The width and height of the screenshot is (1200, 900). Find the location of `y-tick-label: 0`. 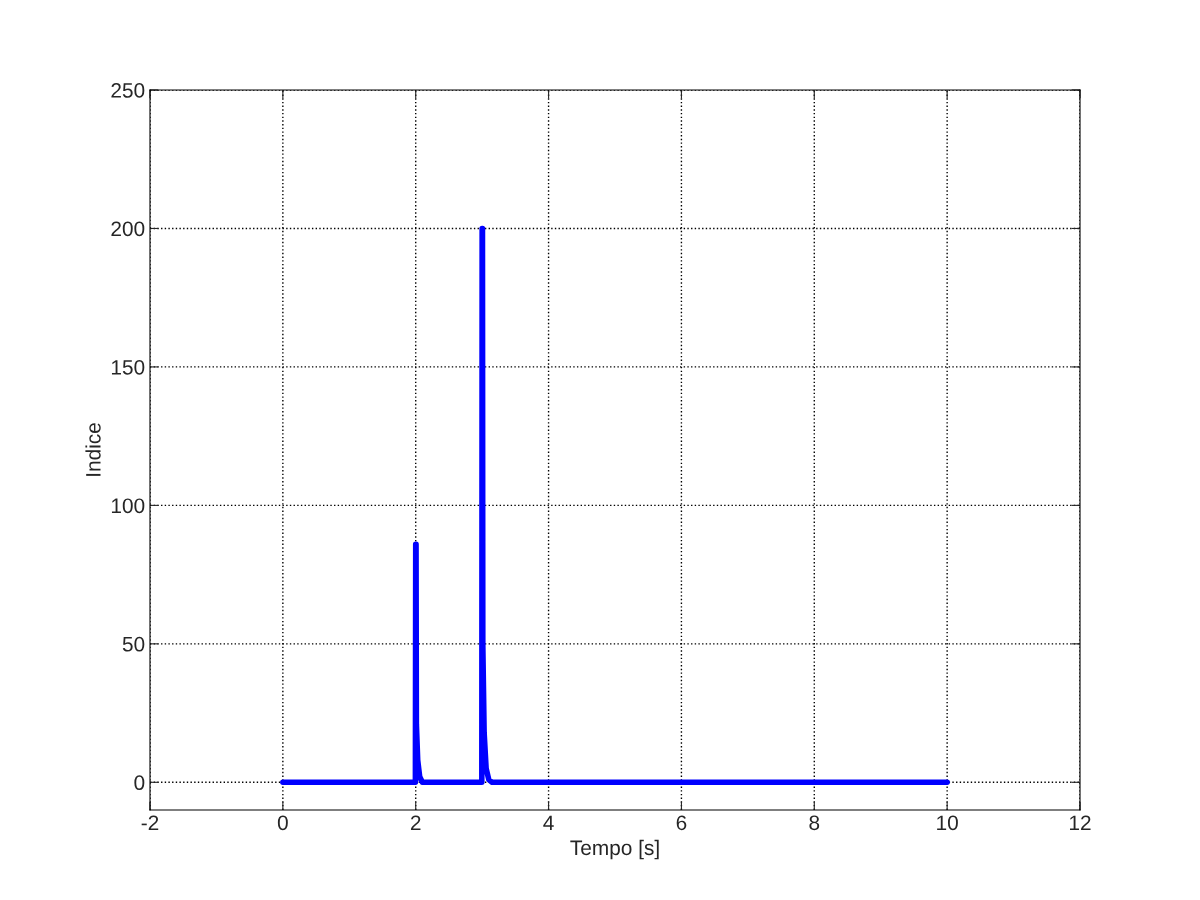

y-tick-label: 0 is located at coordinates (139, 783).